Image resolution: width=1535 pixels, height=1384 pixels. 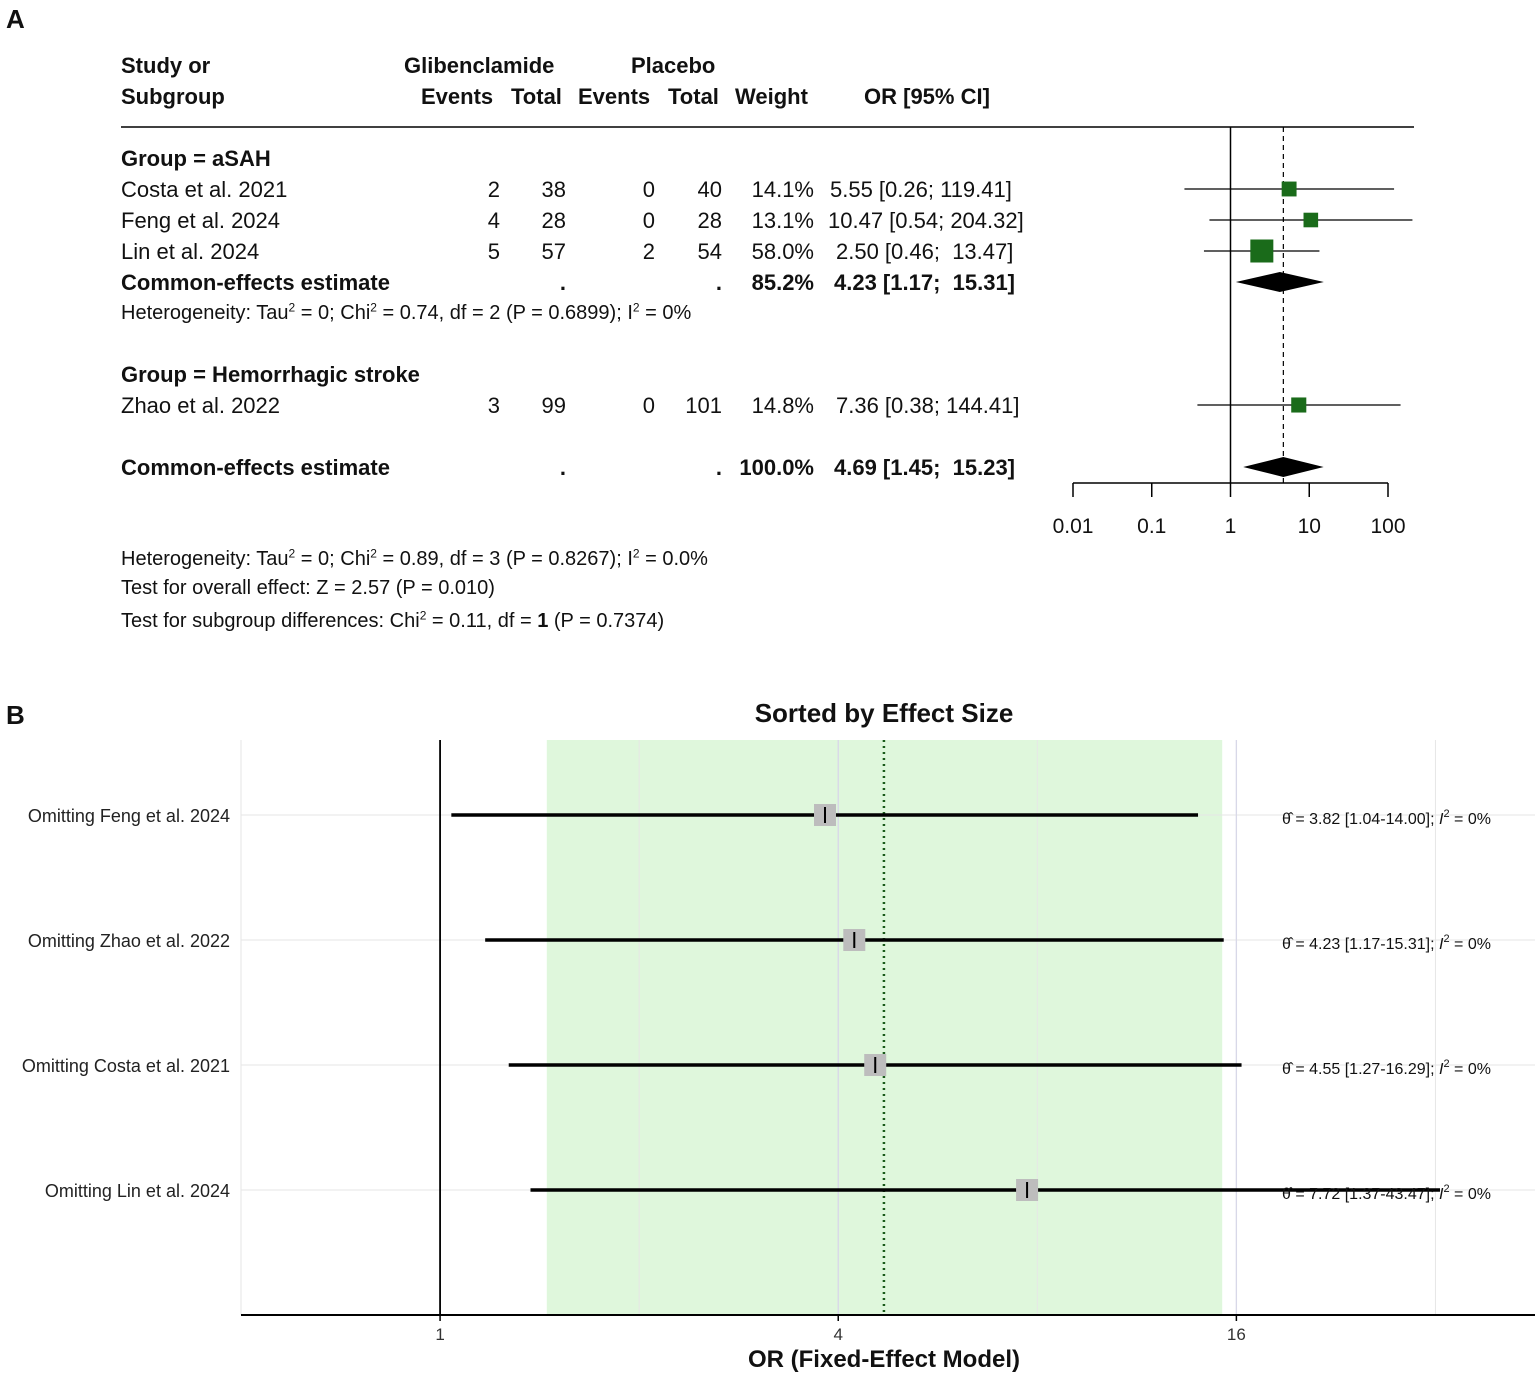 I want to click on header-study: Study or, so click(x=166, y=65).